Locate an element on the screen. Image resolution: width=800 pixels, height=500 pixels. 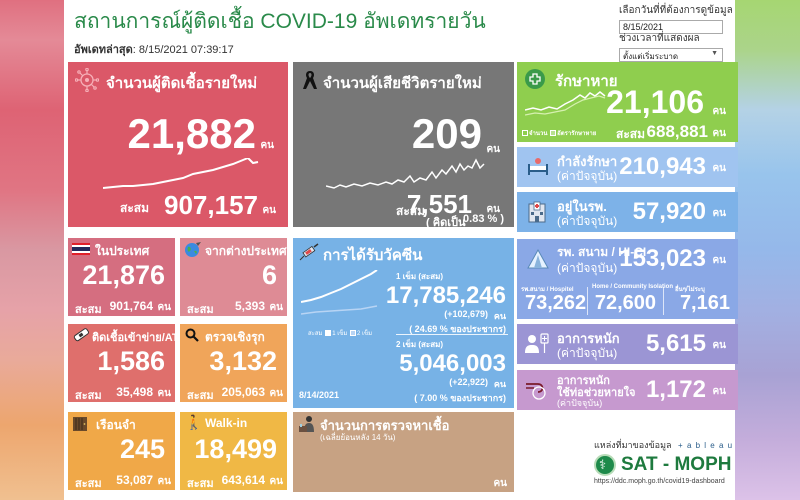
field-hospital-subtitle: (ค่าปัจจุบัน) is located at coordinates (587, 268).